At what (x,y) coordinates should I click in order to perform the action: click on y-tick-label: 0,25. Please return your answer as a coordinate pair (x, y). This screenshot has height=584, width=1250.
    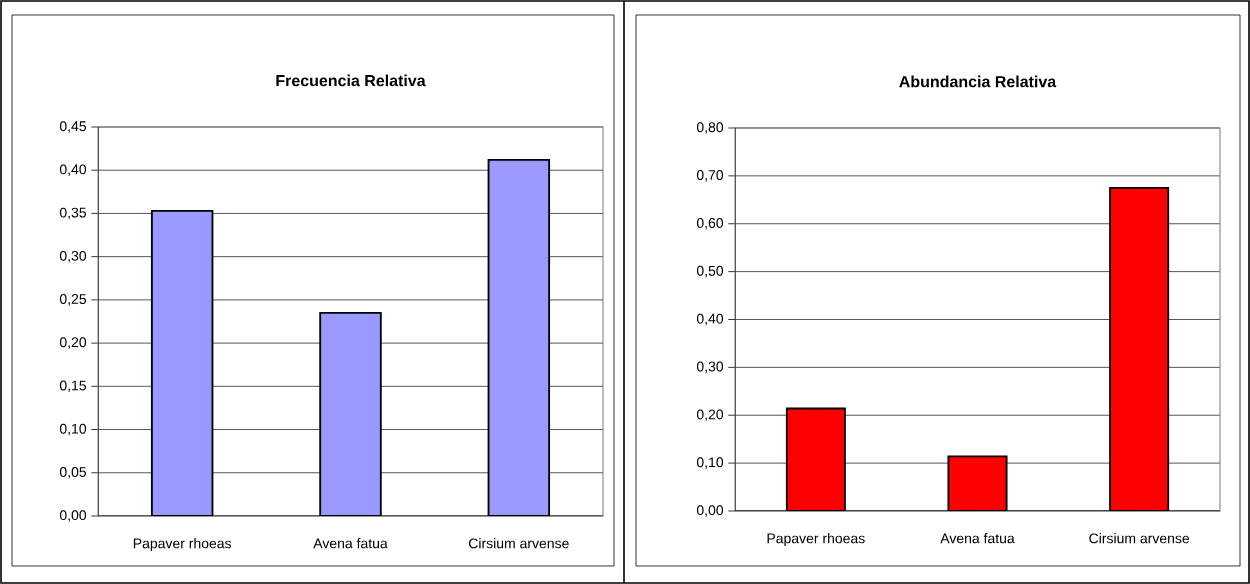
    Looking at the image, I should click on (73, 300).